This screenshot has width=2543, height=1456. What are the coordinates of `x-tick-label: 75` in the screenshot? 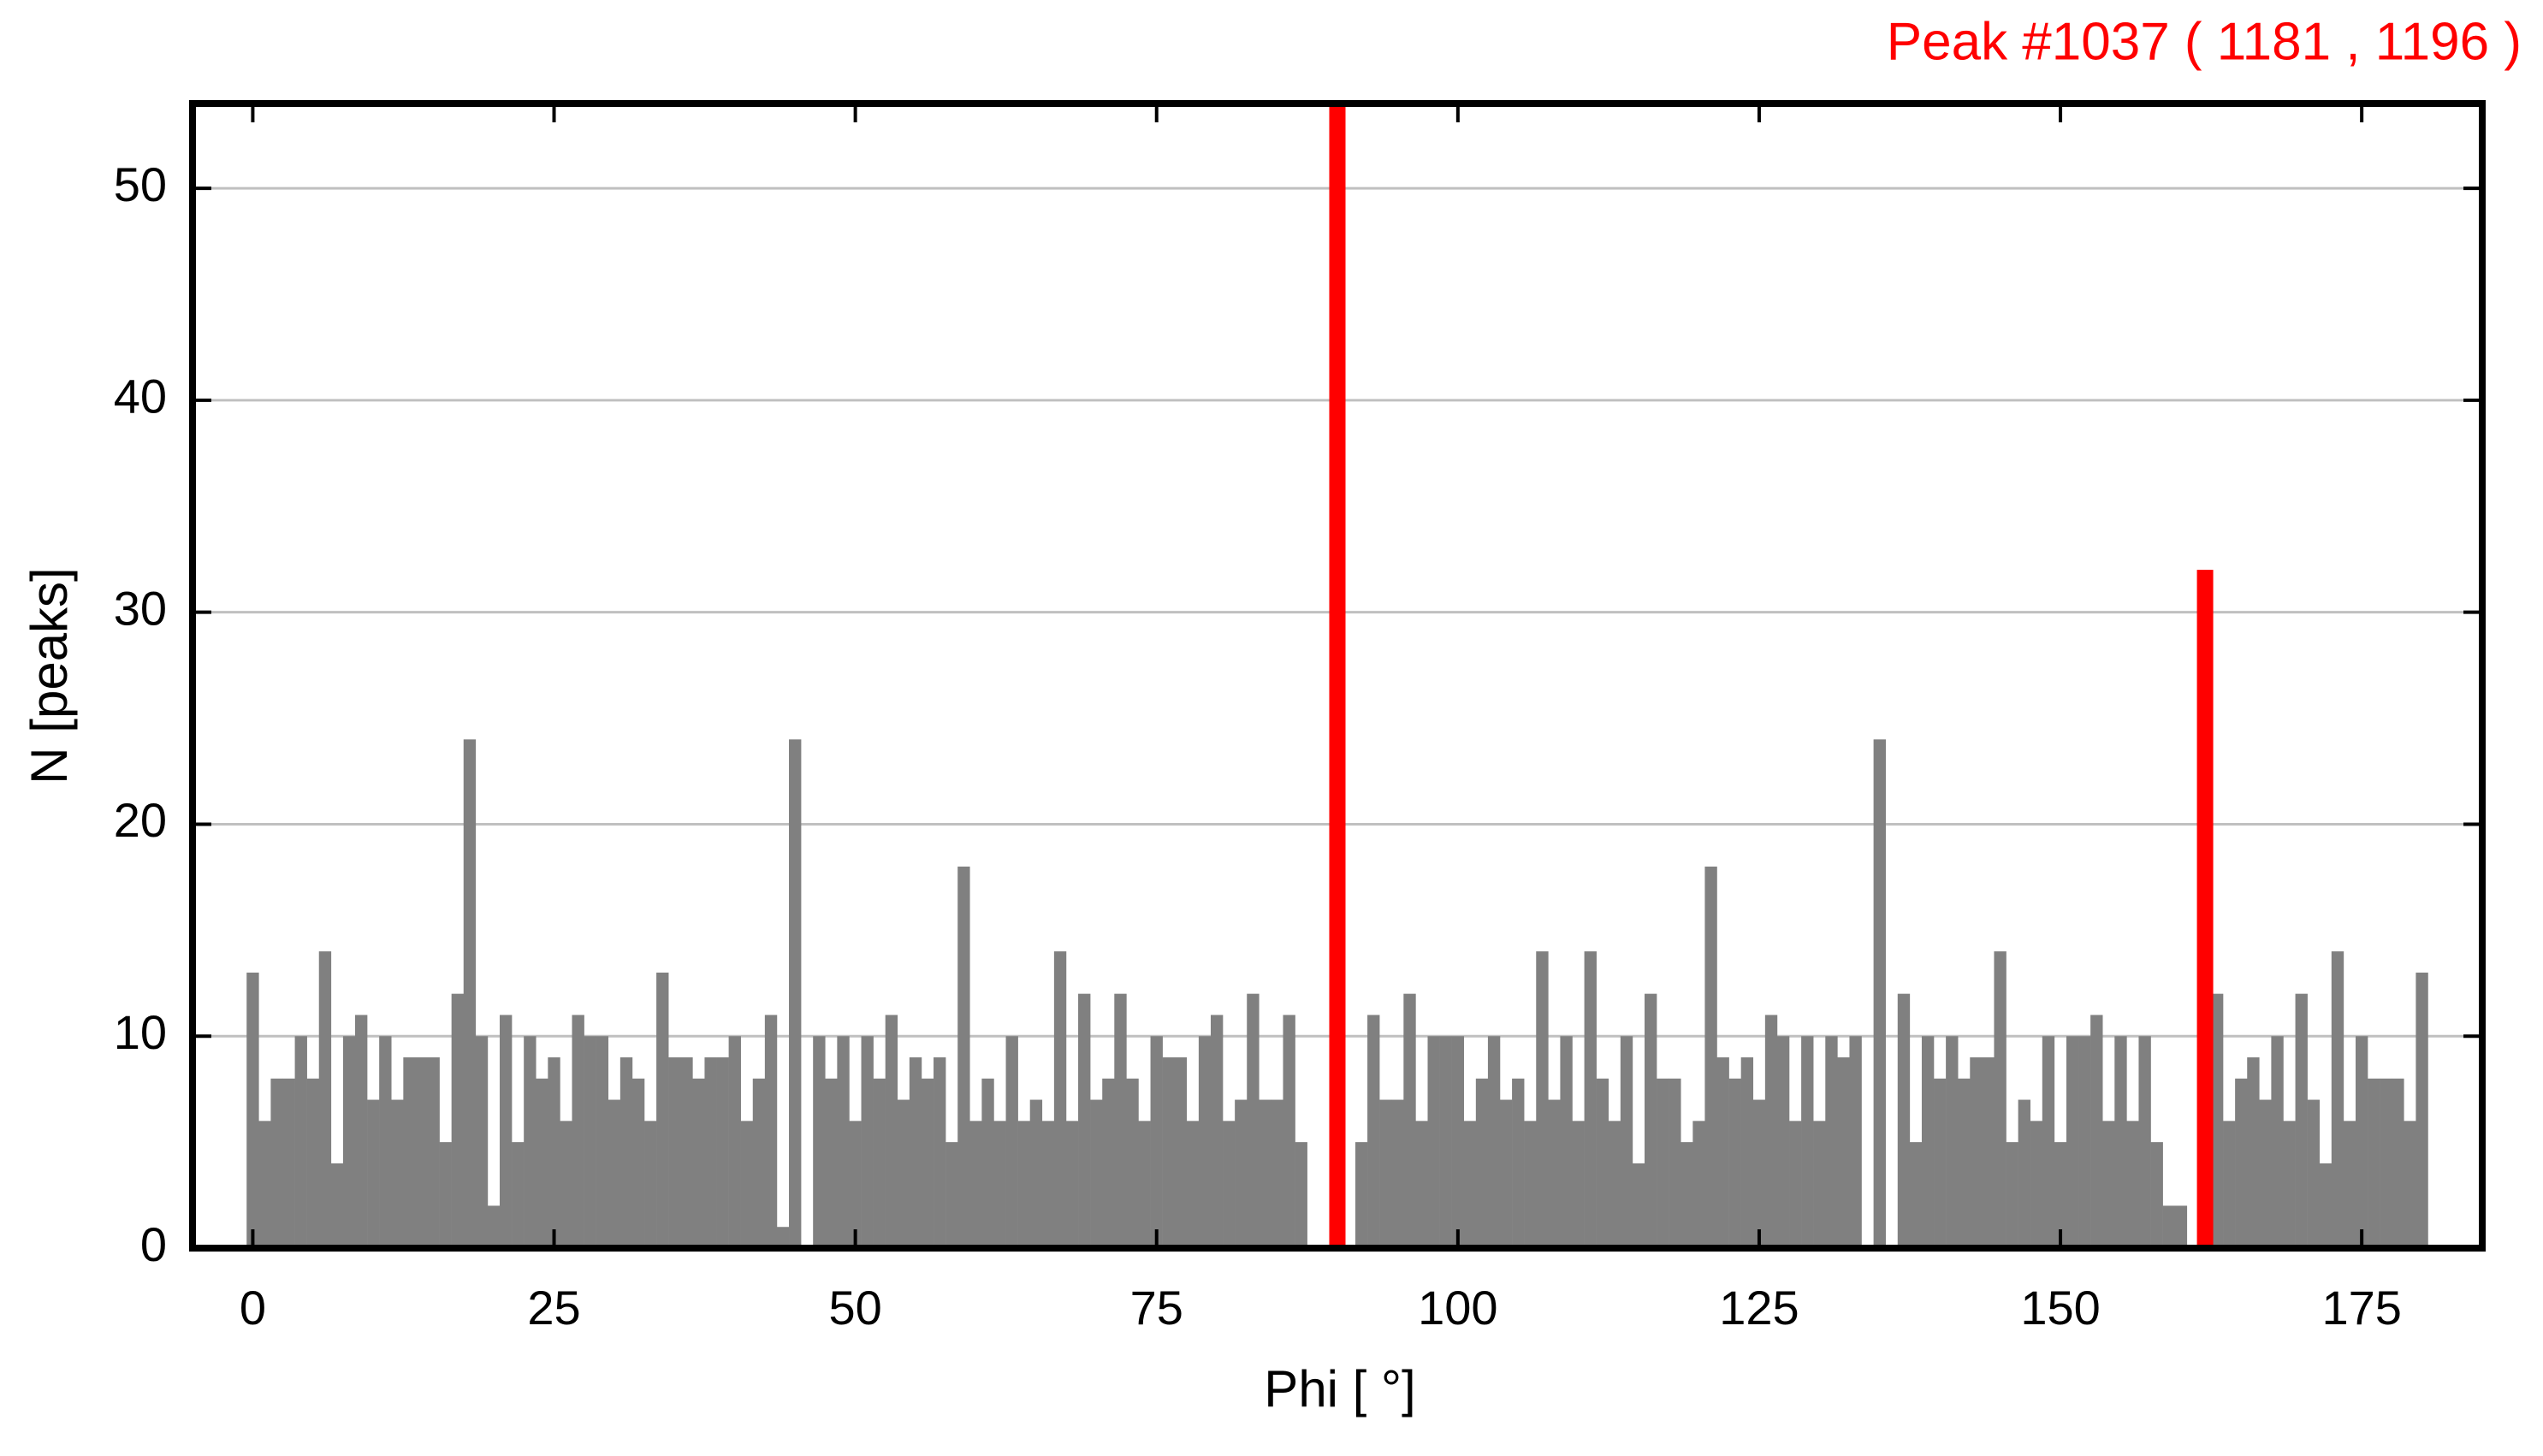 It's located at (1157, 1308).